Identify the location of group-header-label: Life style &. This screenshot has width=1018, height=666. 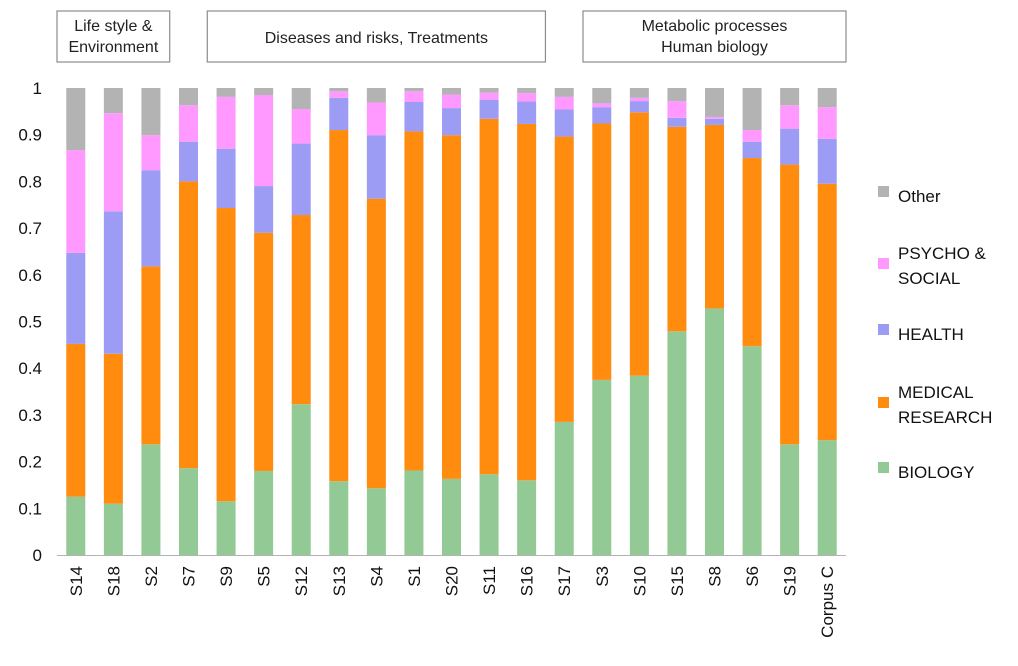
(113, 26).